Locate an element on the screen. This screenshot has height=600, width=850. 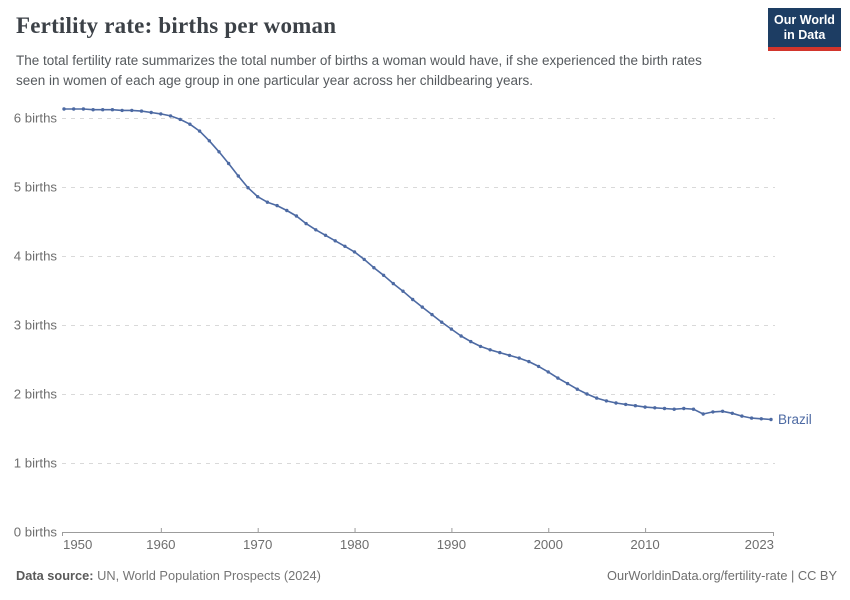
series-end-label: Brazil is located at coordinates (795, 419).